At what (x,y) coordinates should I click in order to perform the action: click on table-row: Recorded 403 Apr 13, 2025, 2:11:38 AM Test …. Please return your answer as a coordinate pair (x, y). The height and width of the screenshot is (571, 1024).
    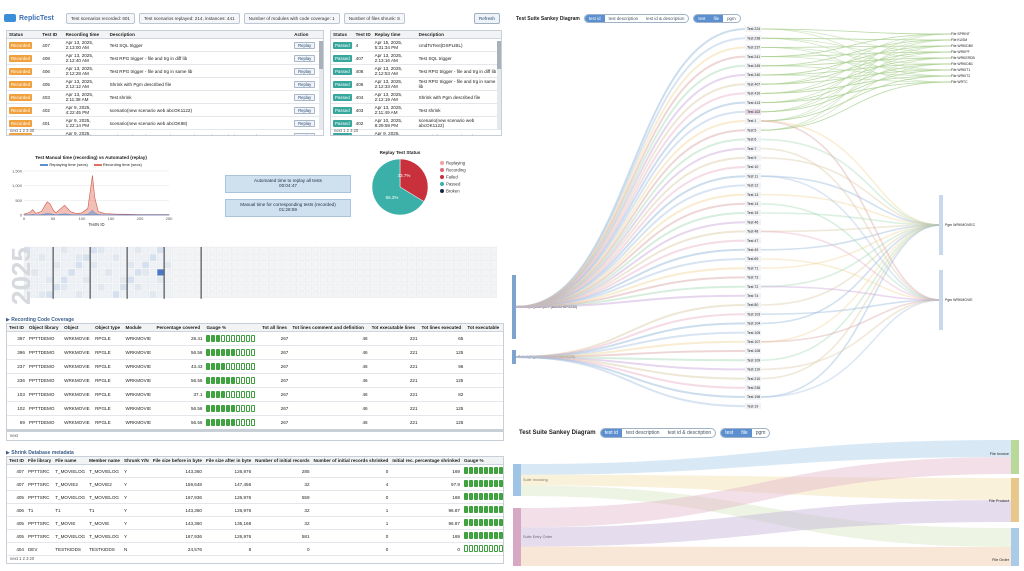
    Looking at the image, I should click on (165, 97).